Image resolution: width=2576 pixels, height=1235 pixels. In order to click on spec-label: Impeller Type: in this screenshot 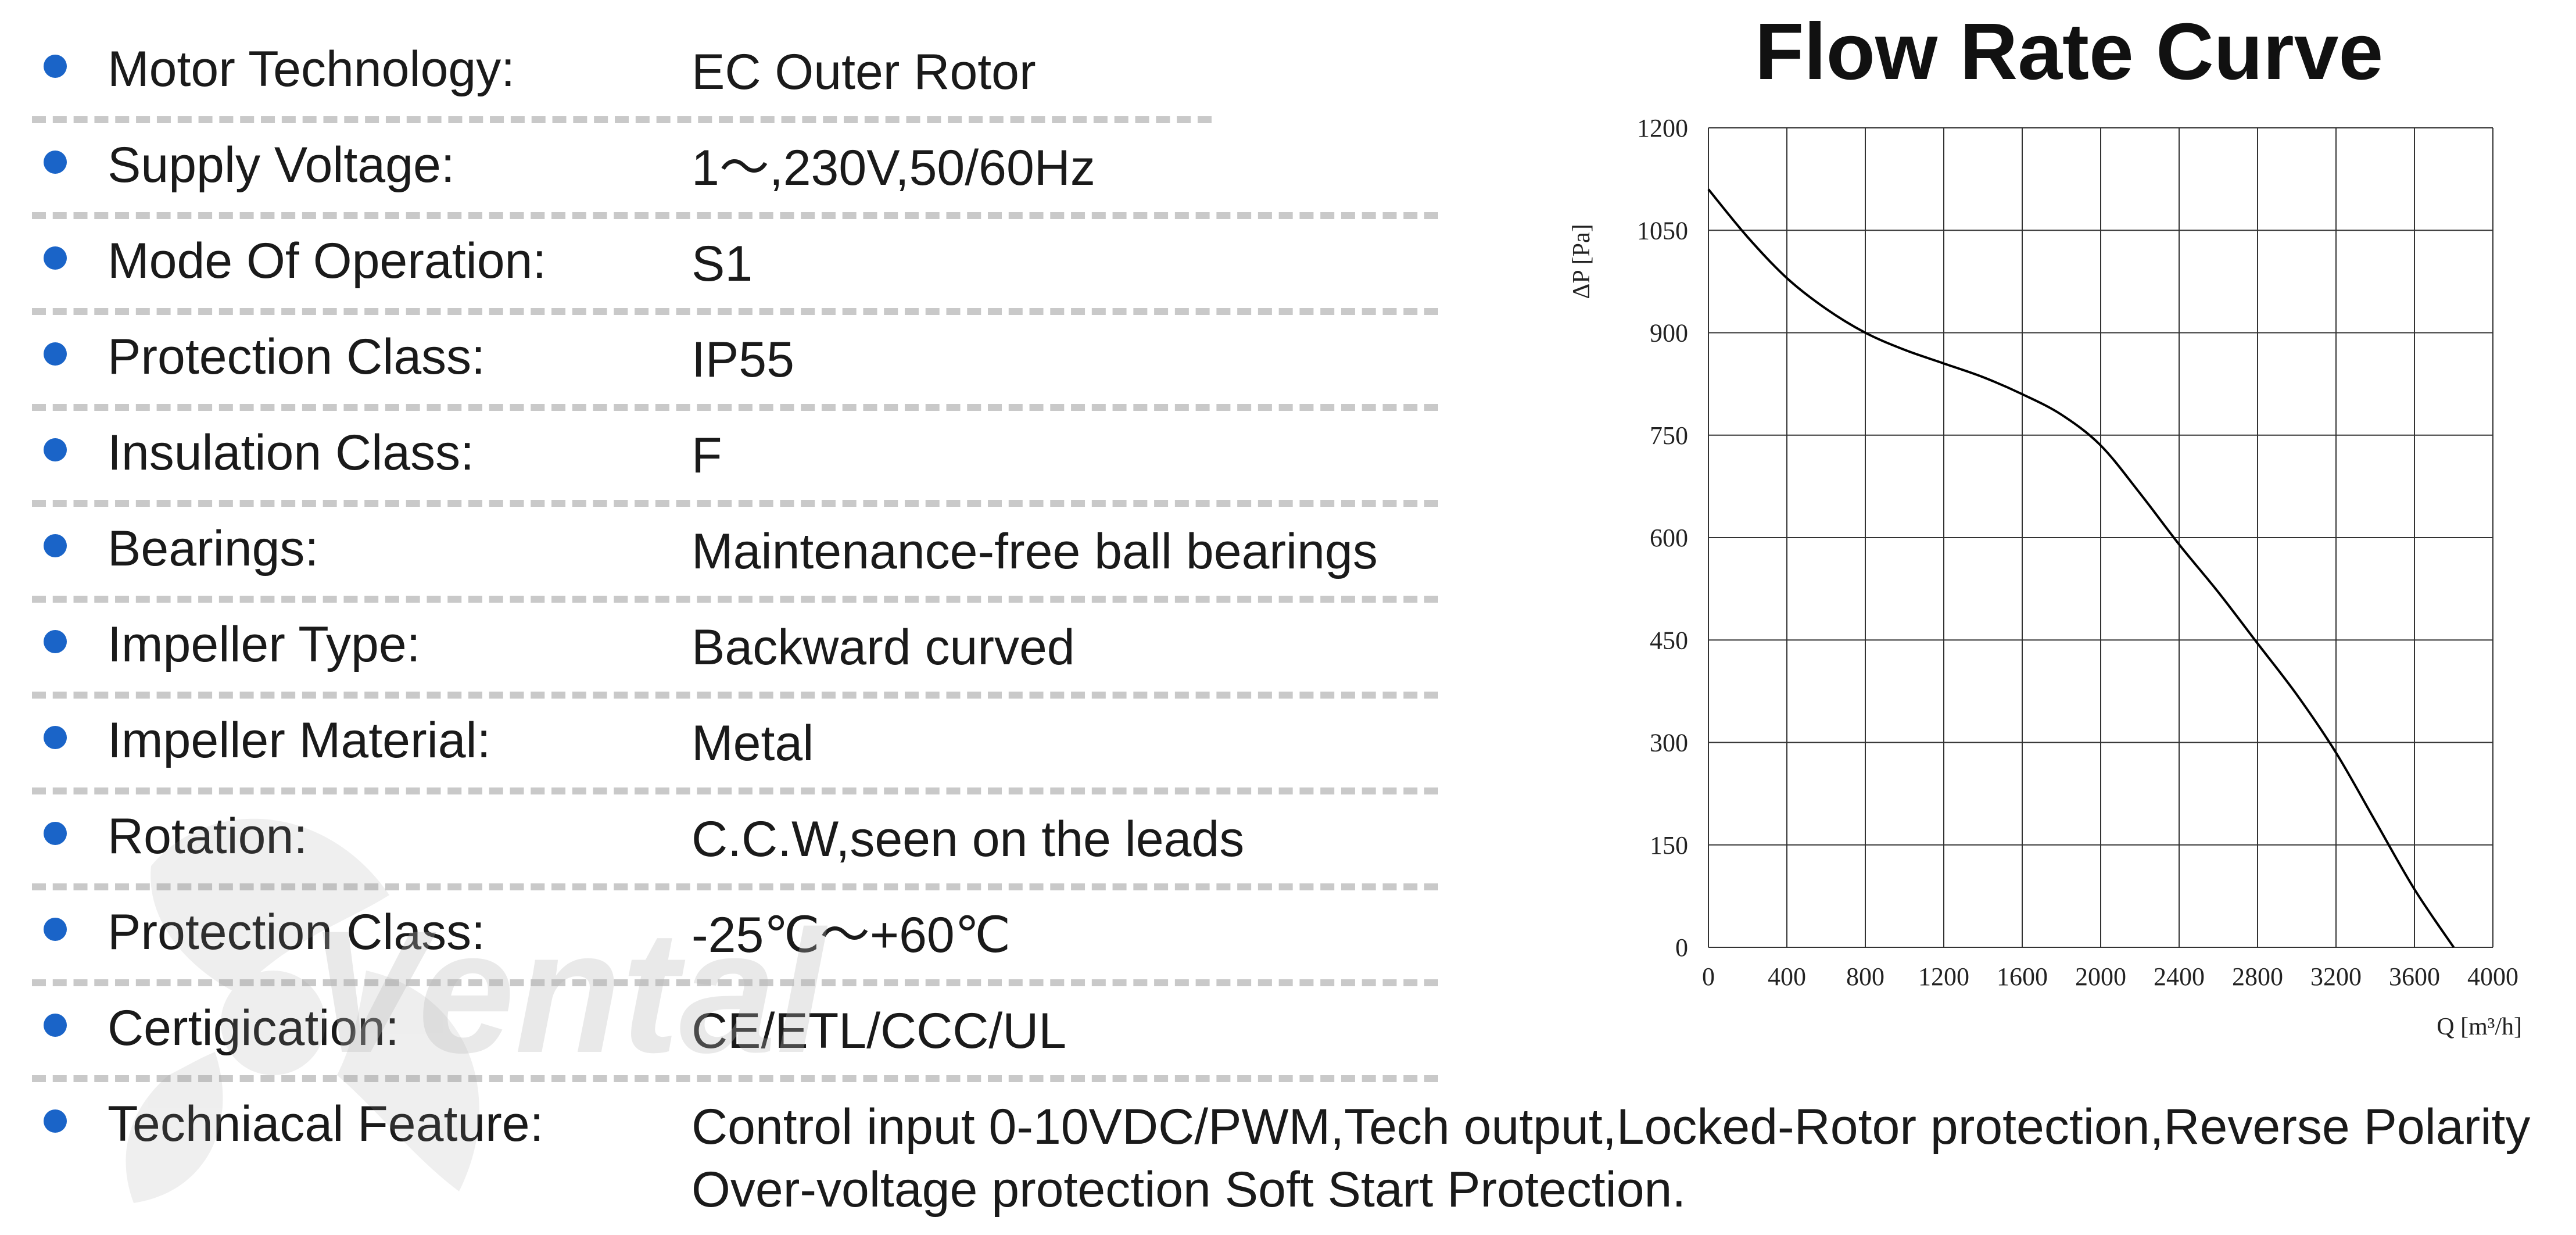, I will do `click(264, 644)`.